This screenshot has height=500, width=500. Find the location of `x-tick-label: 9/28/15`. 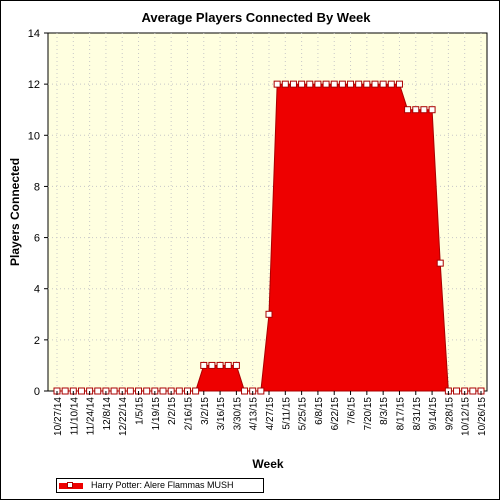

x-tick-label: 9/28/15 is located at coordinates (449, 414).